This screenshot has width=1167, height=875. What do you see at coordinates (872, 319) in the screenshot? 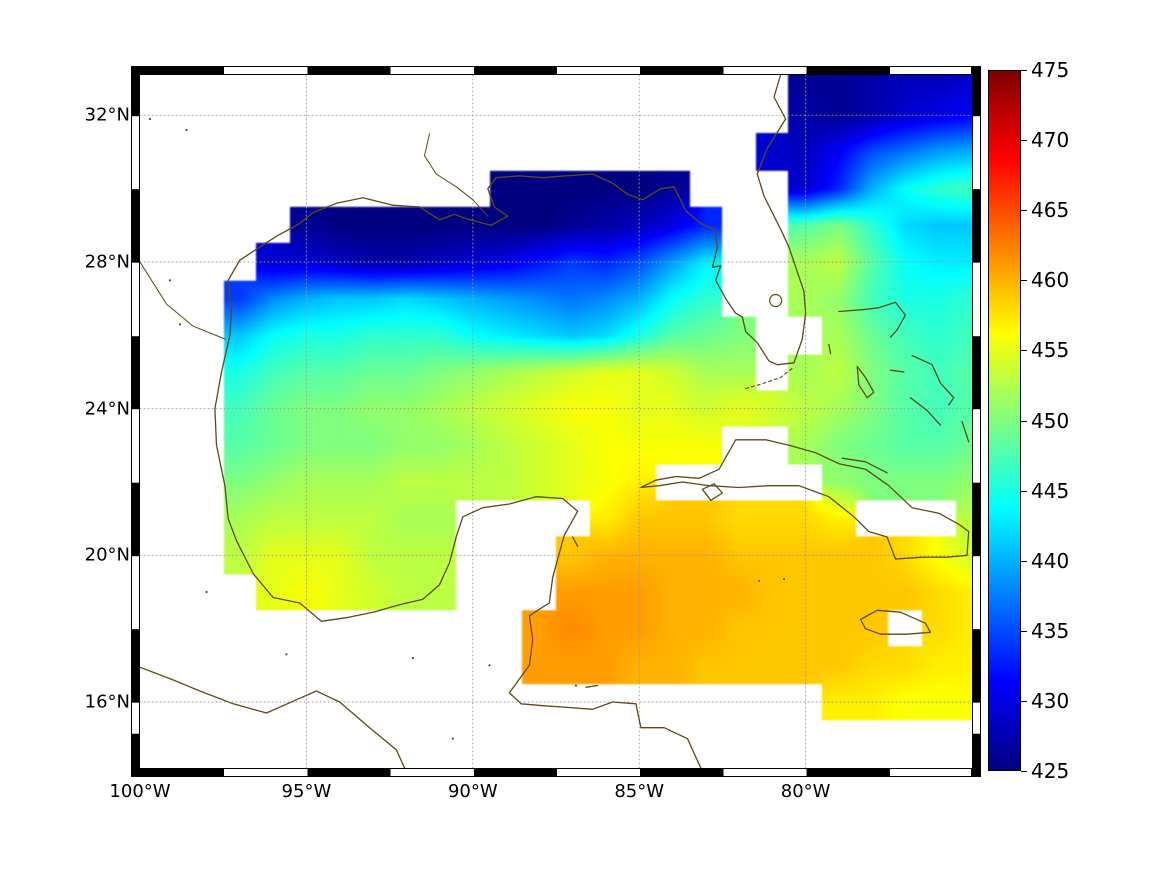
I see `bahamas-grand-bahama-abaco` at bounding box center [872, 319].